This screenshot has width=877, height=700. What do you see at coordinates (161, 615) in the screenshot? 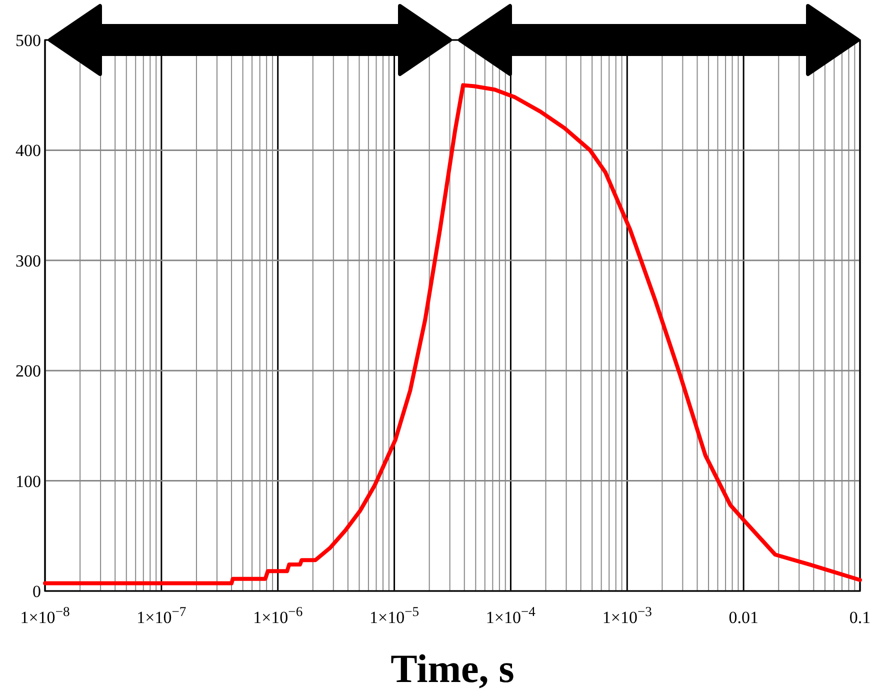
I see `x-tick-label: 1×10$^{−7}$` at bounding box center [161, 615].